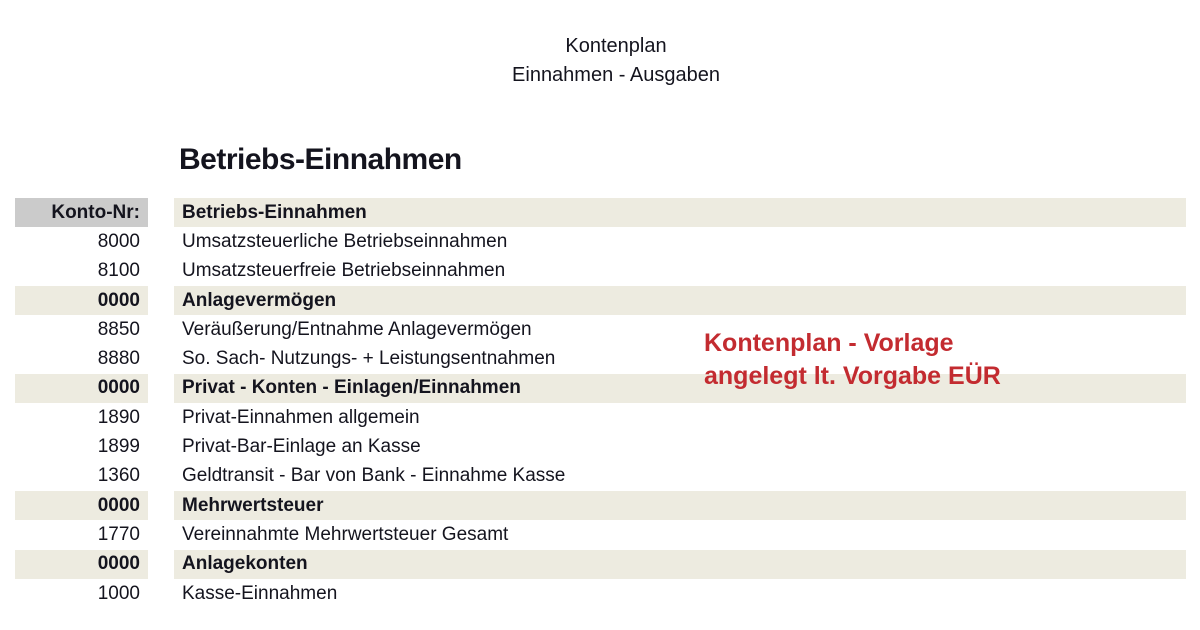  I want to click on account-name-cell: Vereinnahmte Mehrwertsteuer Gesamt, so click(345, 534).